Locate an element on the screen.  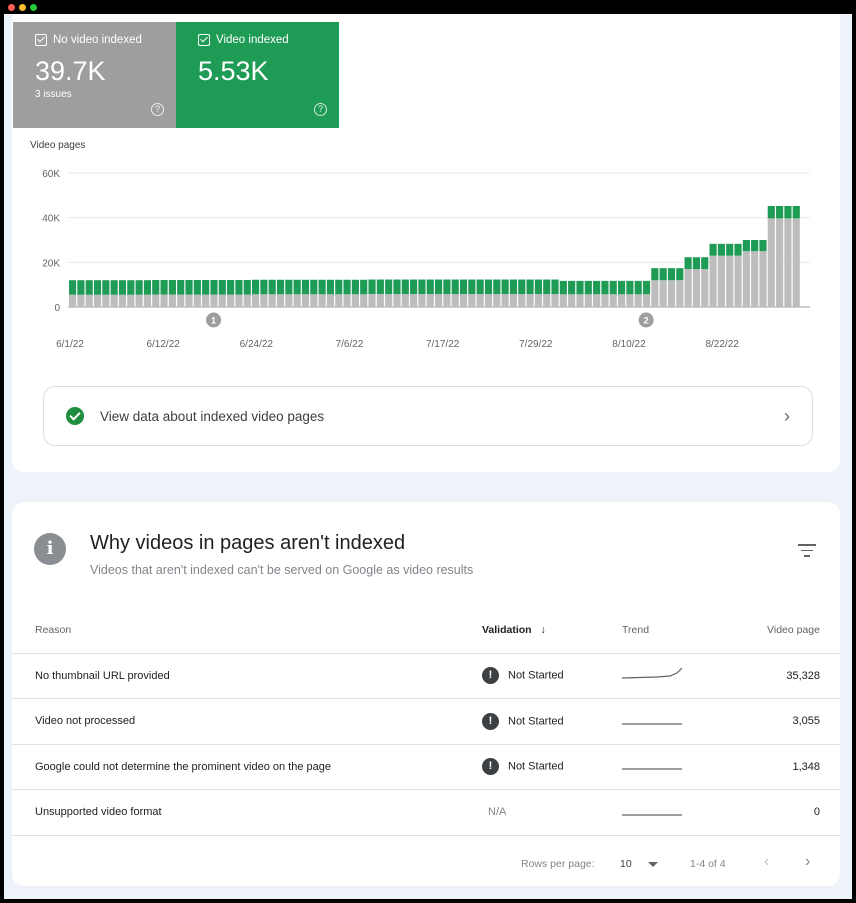
trend-sparkline is located at coordinates (652, 724).